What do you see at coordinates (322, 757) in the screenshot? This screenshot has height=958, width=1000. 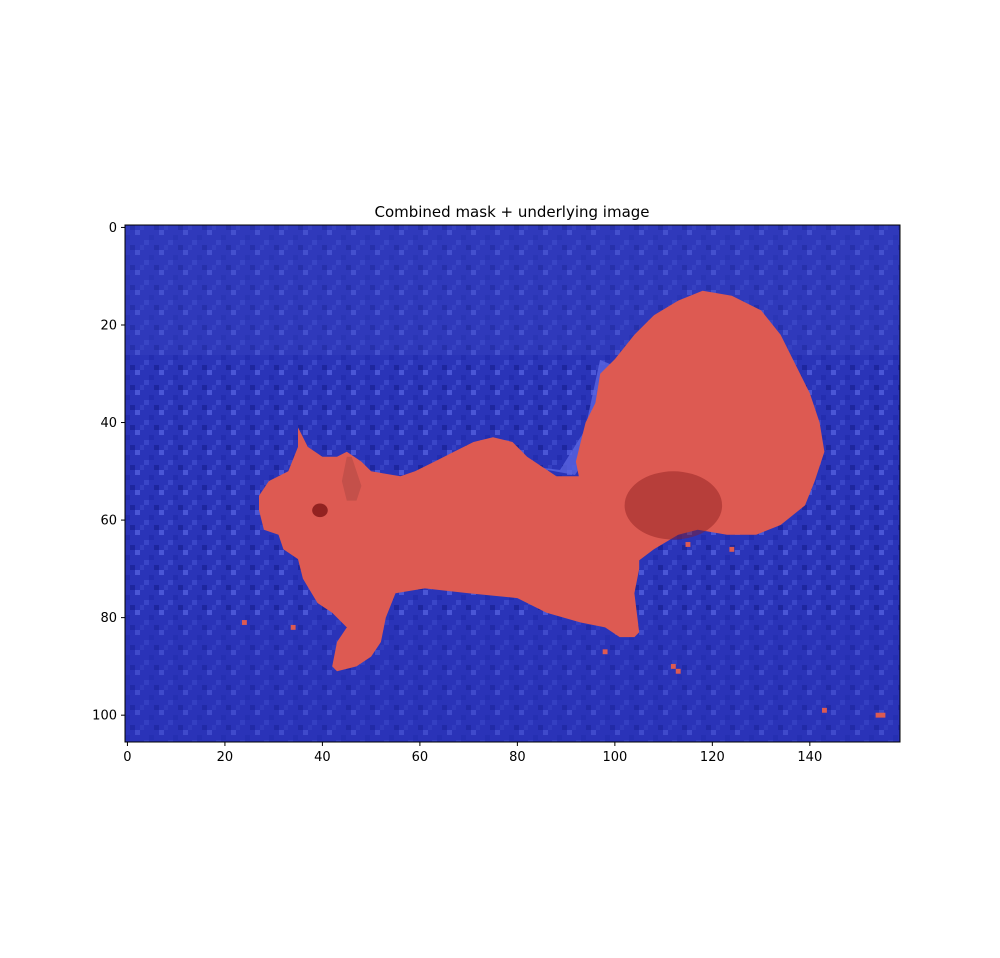 I see `x-tick-label: 40` at bounding box center [322, 757].